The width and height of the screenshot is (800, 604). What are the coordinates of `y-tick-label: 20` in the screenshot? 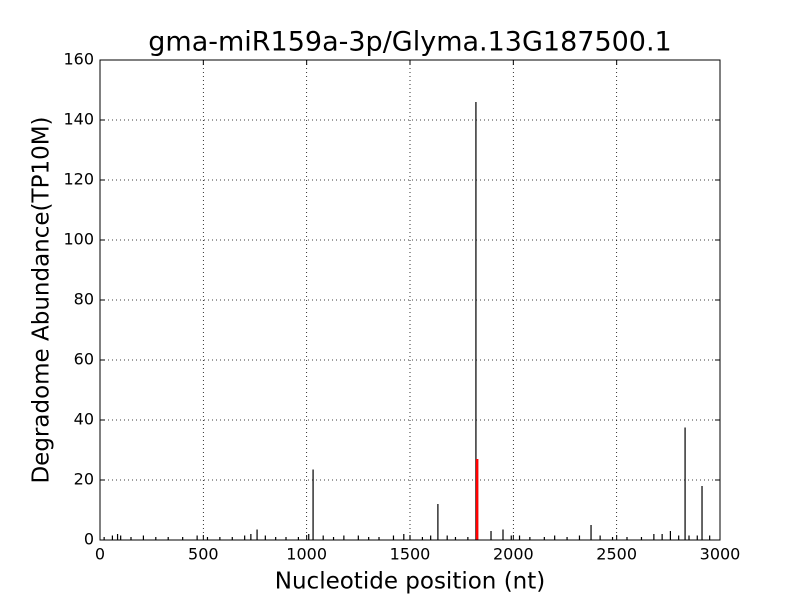 It's located at (84, 479).